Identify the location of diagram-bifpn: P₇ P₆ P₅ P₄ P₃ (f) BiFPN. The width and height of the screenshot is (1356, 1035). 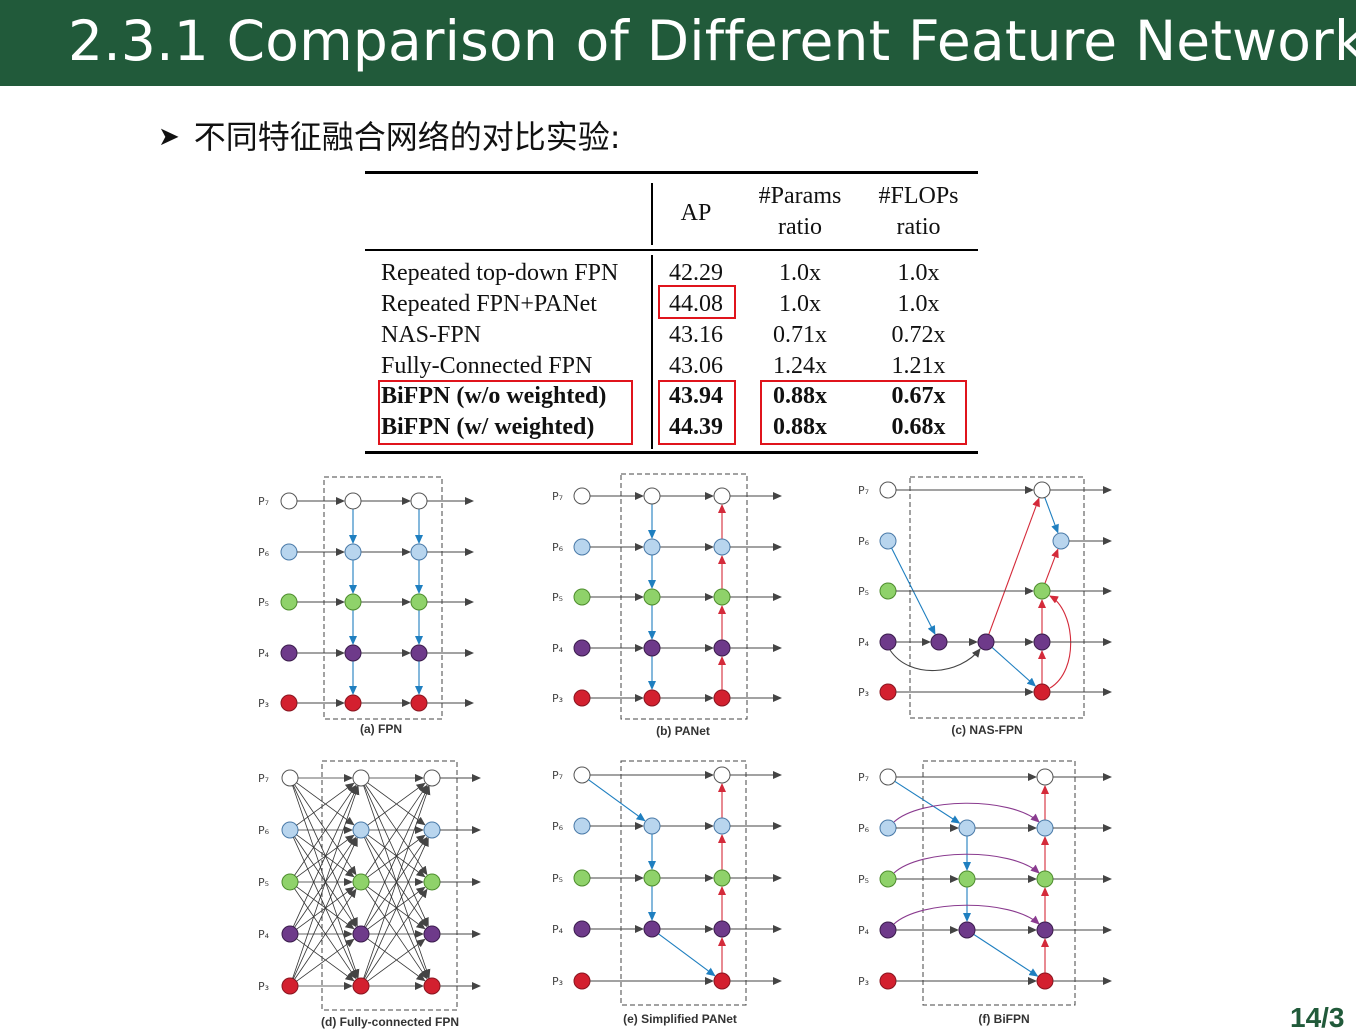
(985, 893).